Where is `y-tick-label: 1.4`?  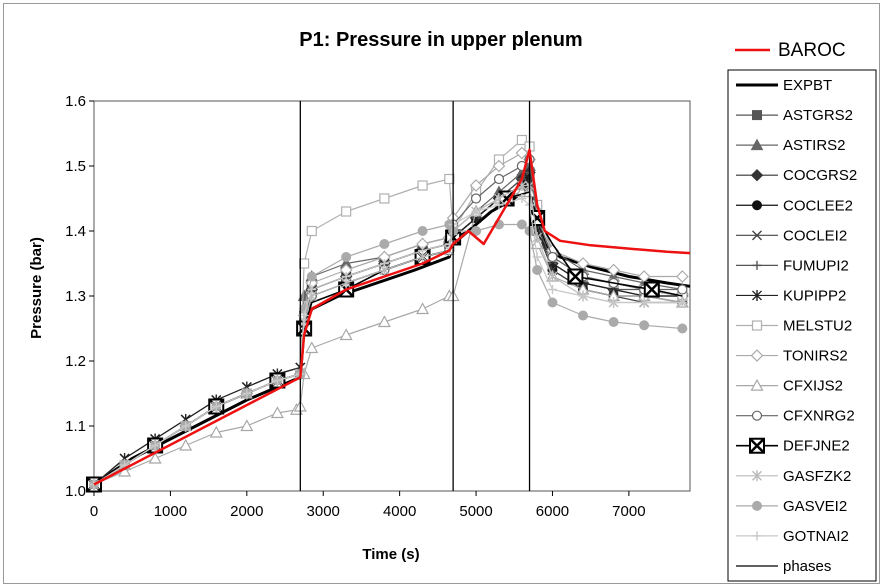
y-tick-label: 1.4 is located at coordinates (75, 231).